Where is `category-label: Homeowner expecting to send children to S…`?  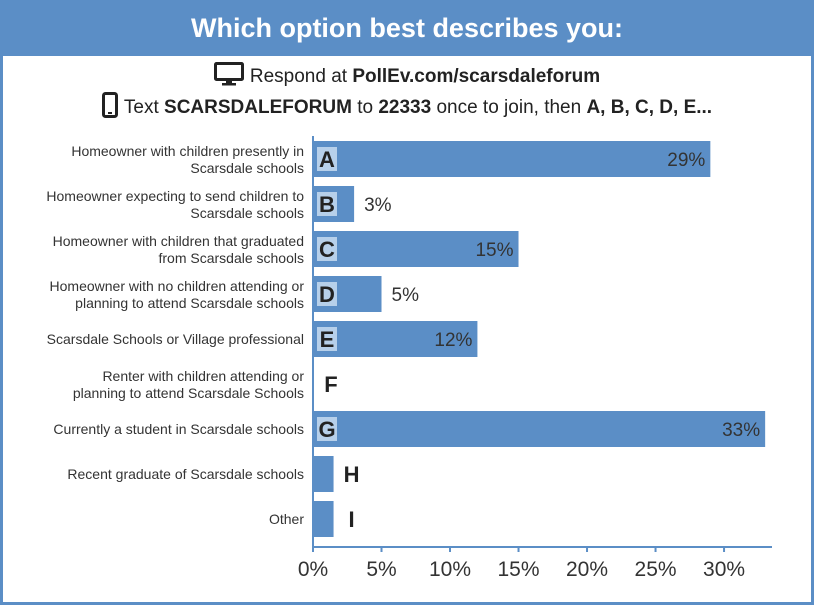 category-label: Homeowner expecting to send children to S… is located at coordinates (175, 204).